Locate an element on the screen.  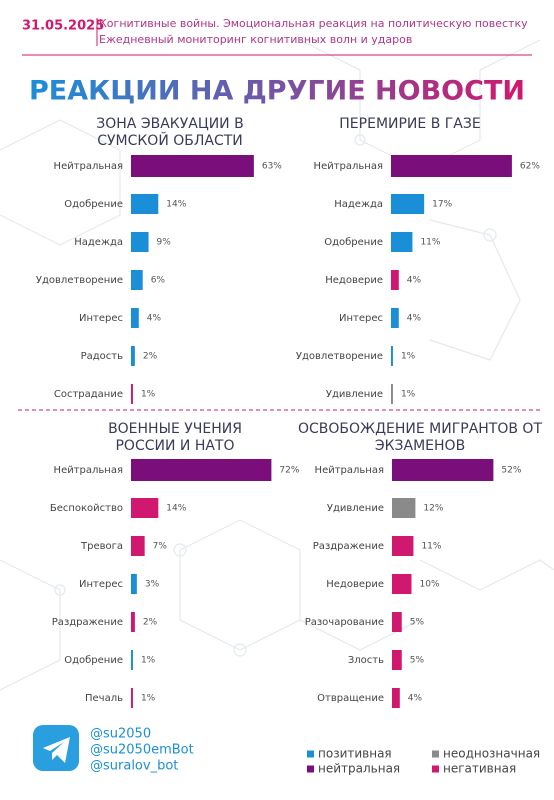
value-label: 10% is located at coordinates (430, 585).